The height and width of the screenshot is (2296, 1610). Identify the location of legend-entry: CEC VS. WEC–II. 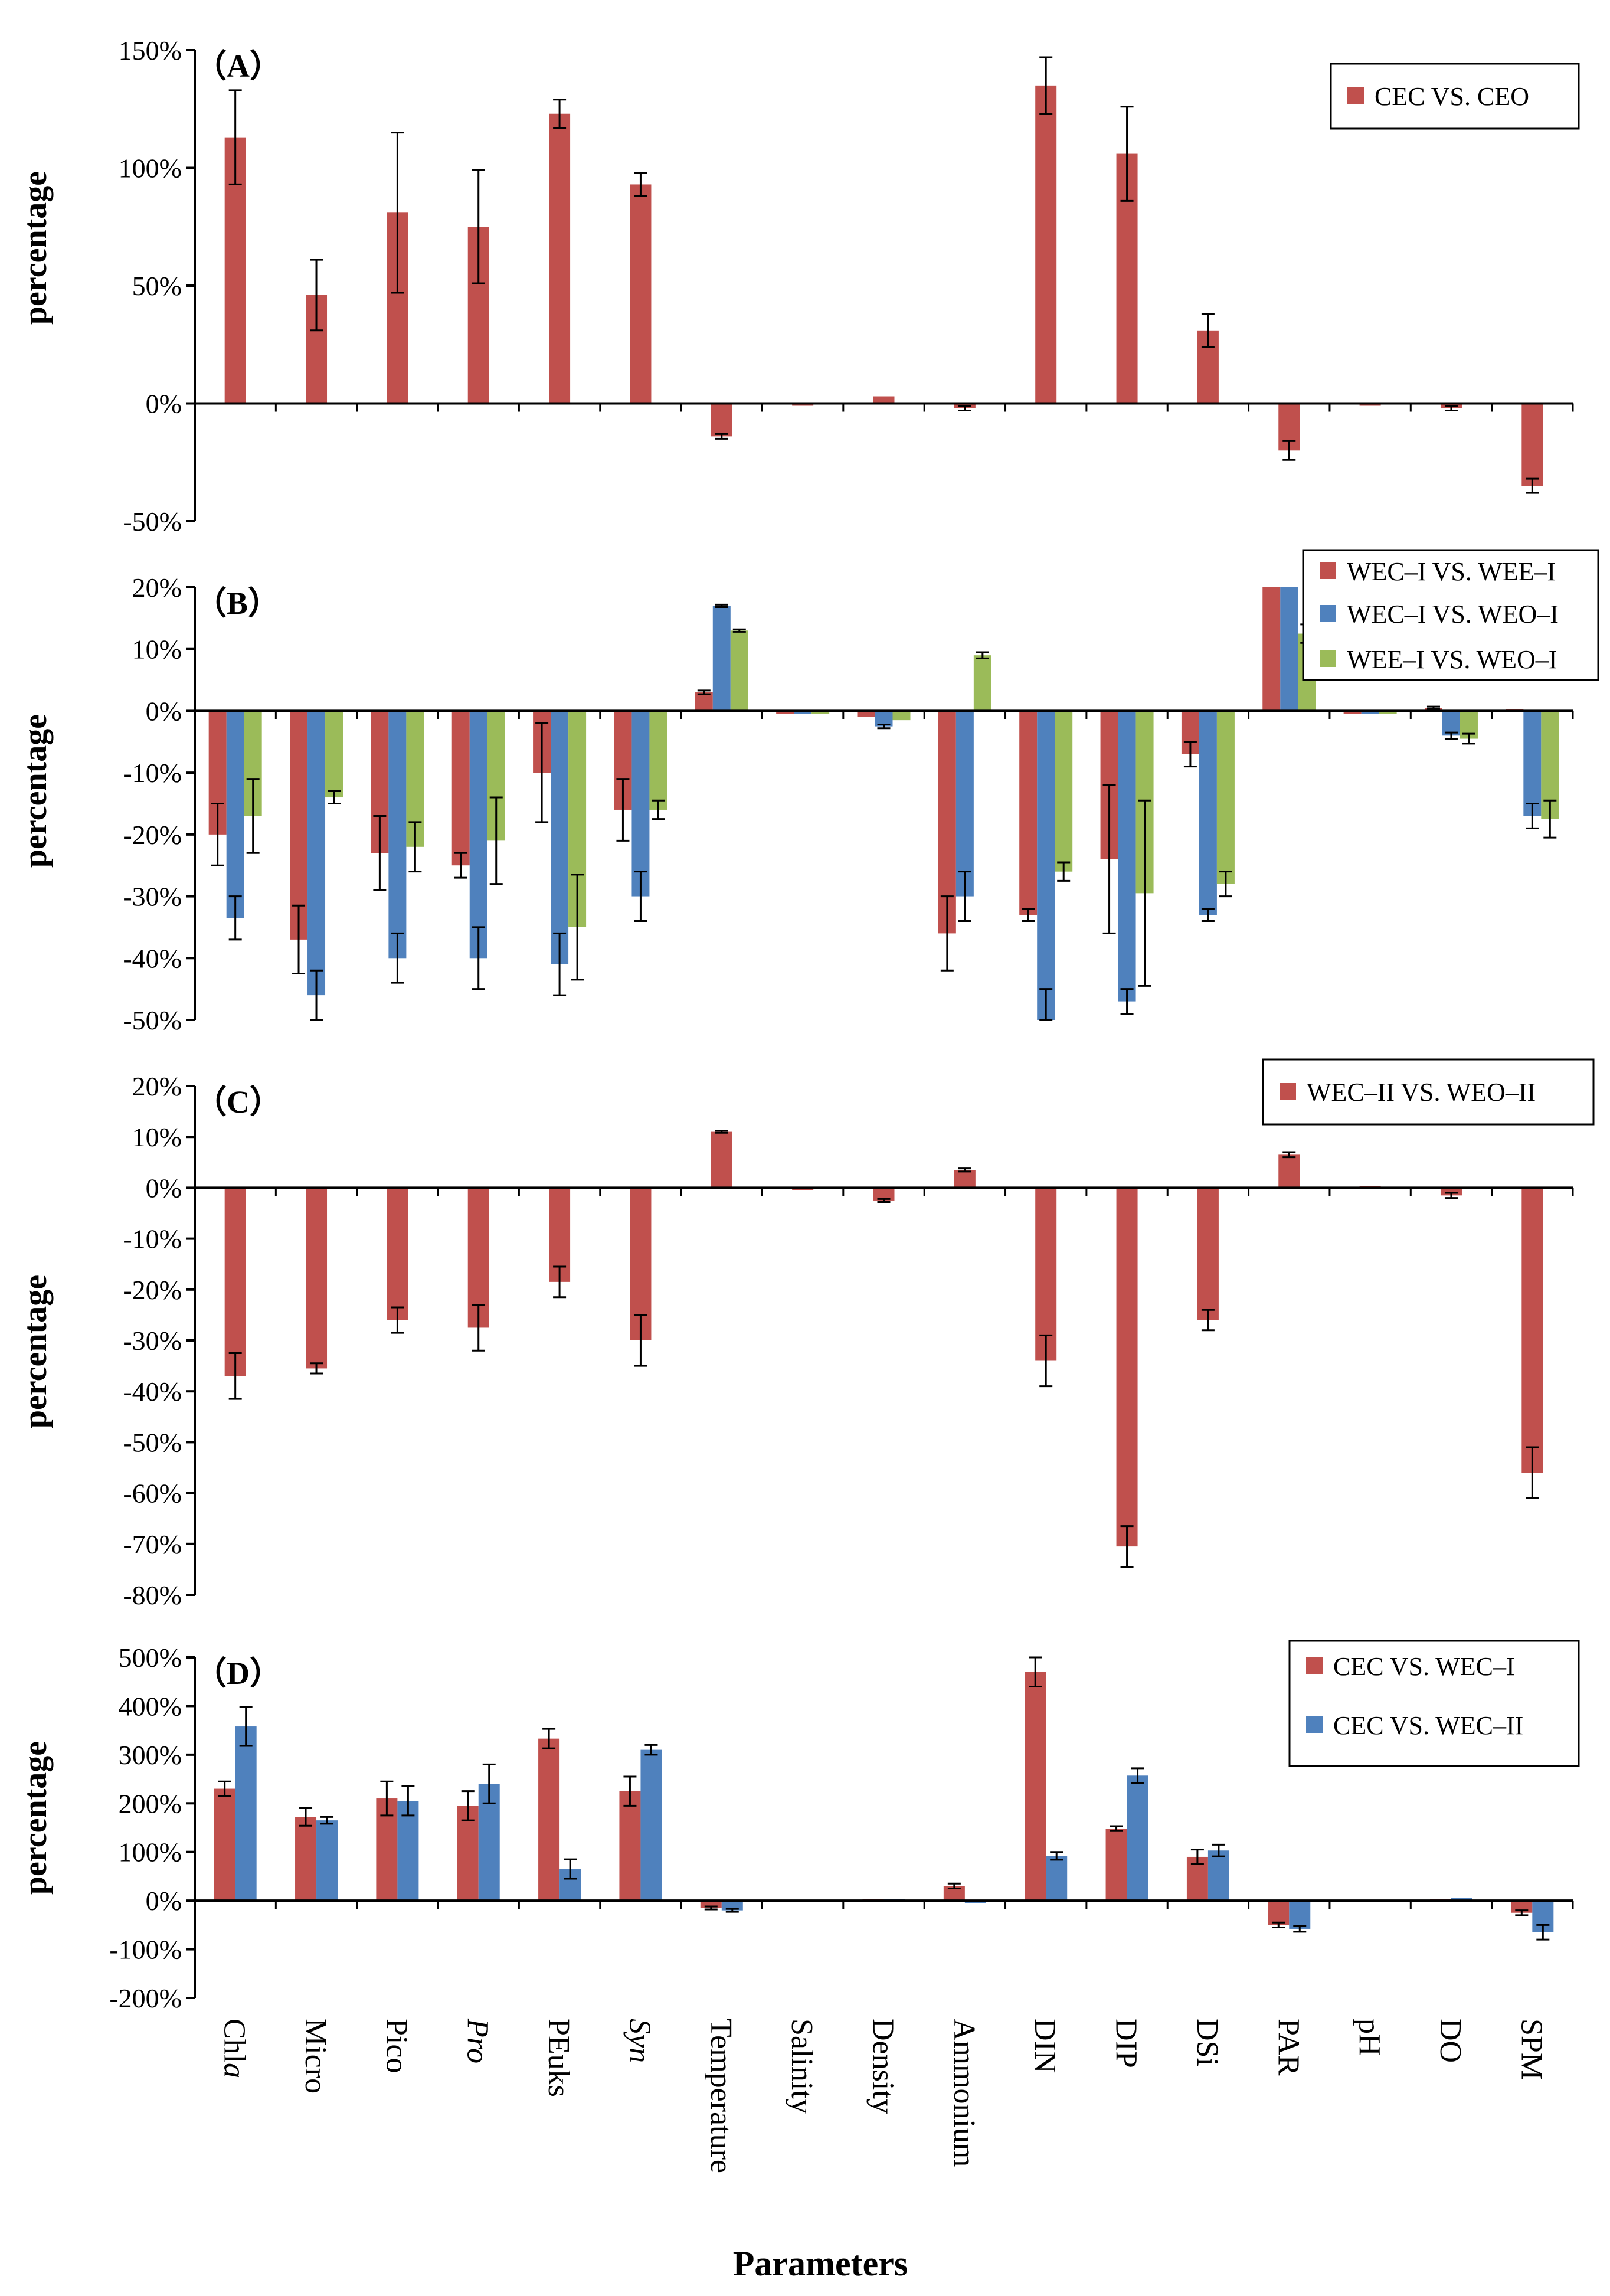
(1428, 1726).